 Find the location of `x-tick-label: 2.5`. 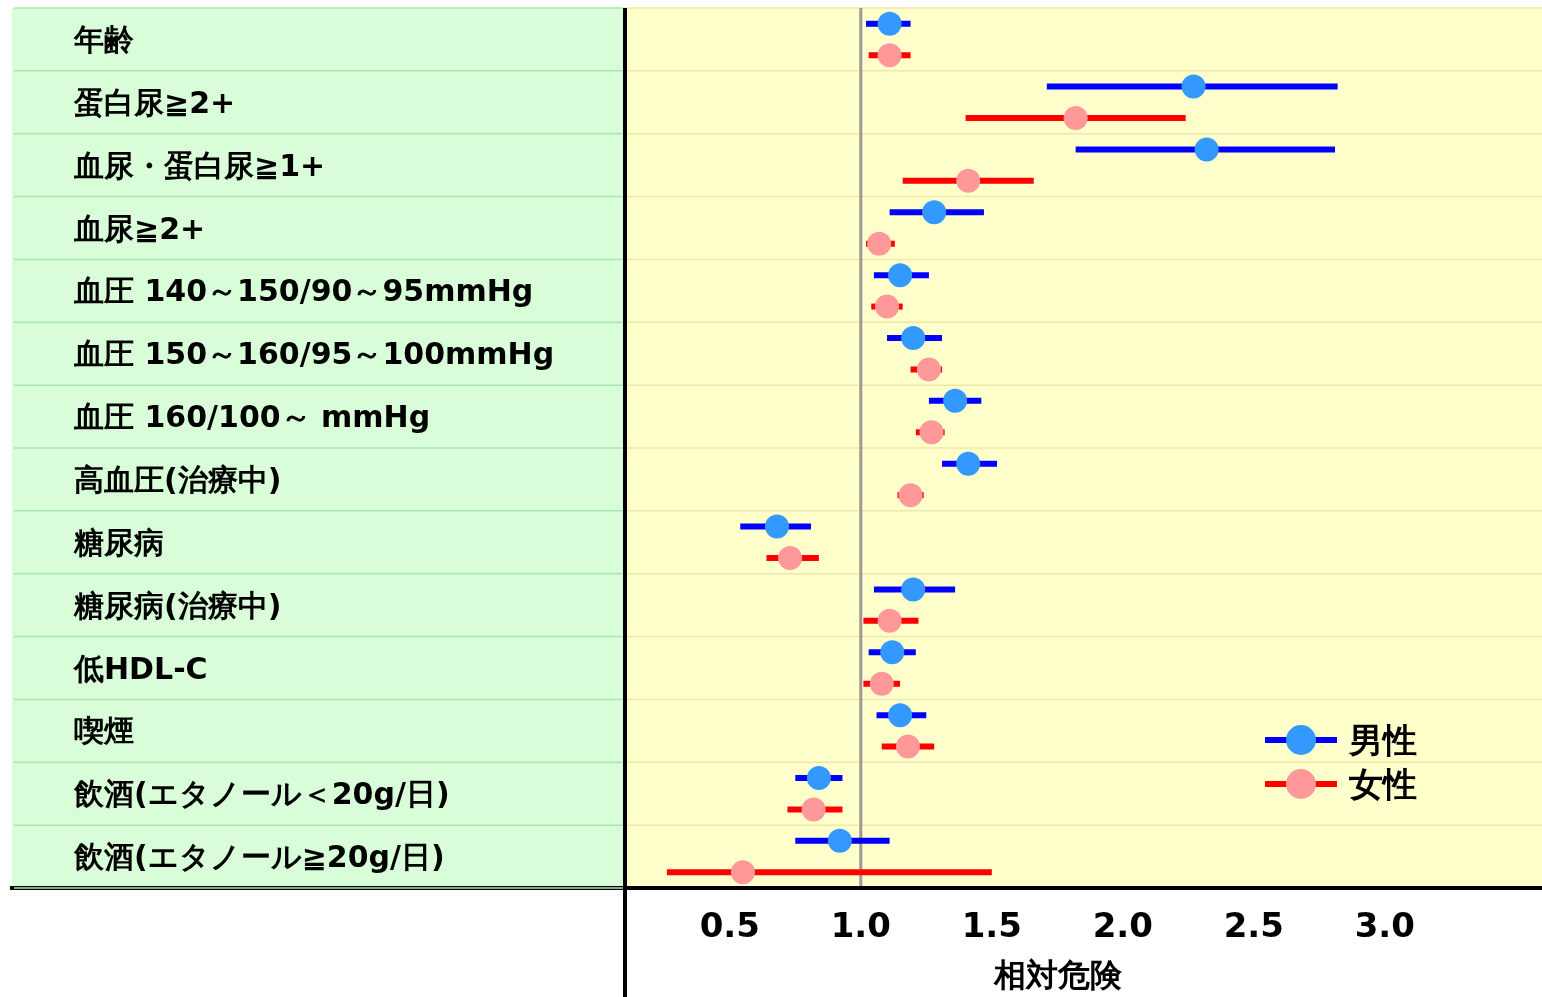

x-tick-label: 2.5 is located at coordinates (1253, 925).